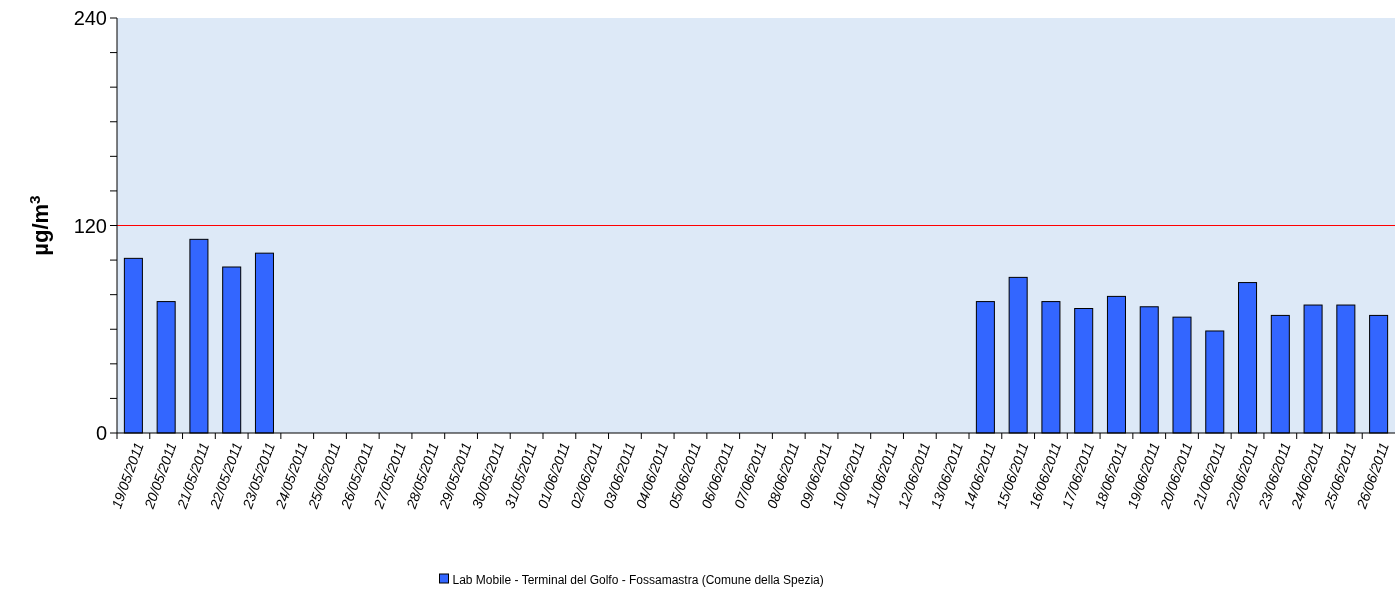  I want to click on y-tick-label: 120, so click(90, 225).